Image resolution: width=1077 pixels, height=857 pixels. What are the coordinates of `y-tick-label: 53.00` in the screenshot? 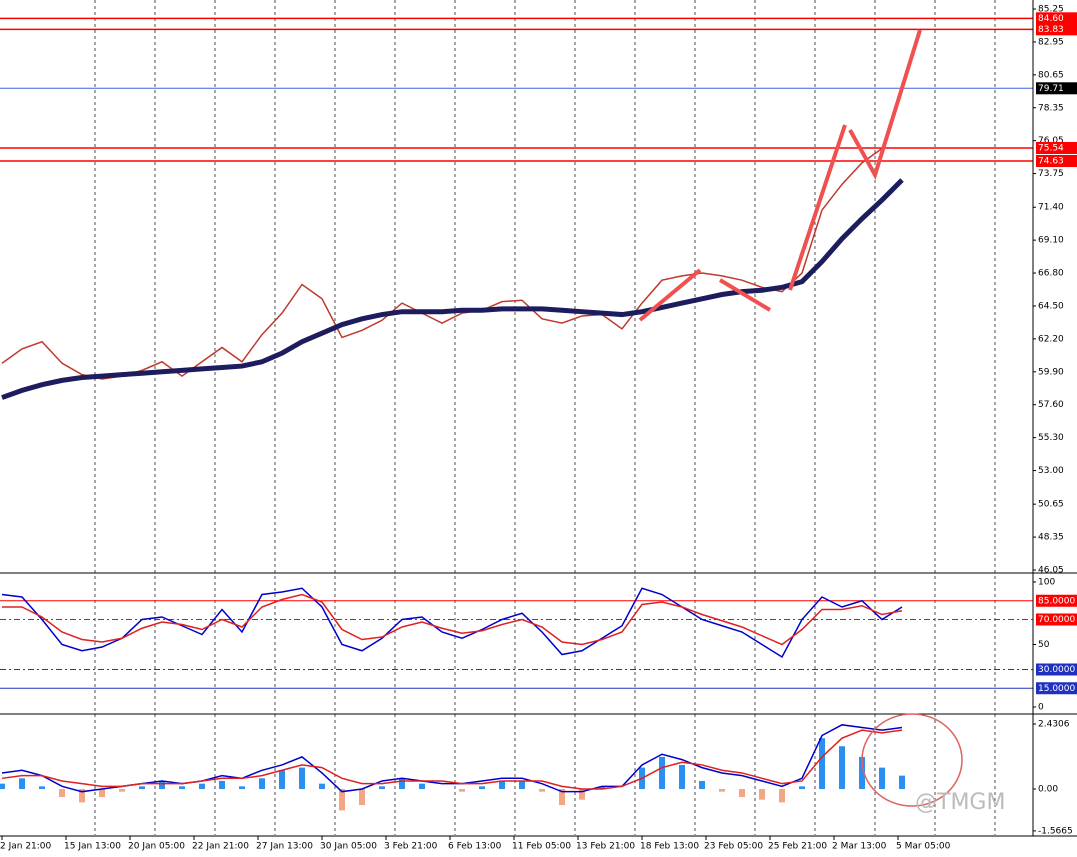 It's located at (1051, 471).